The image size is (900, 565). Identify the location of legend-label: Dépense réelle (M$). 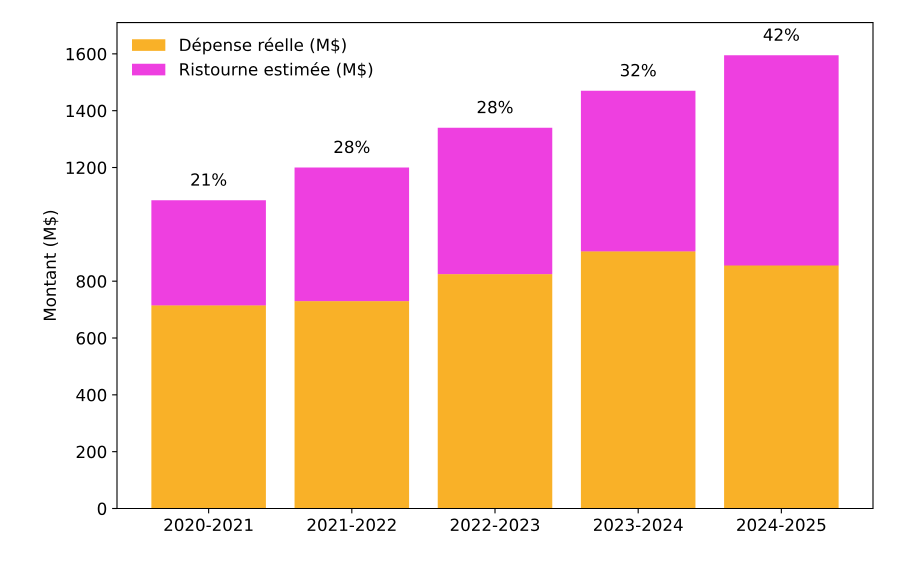
(263, 46).